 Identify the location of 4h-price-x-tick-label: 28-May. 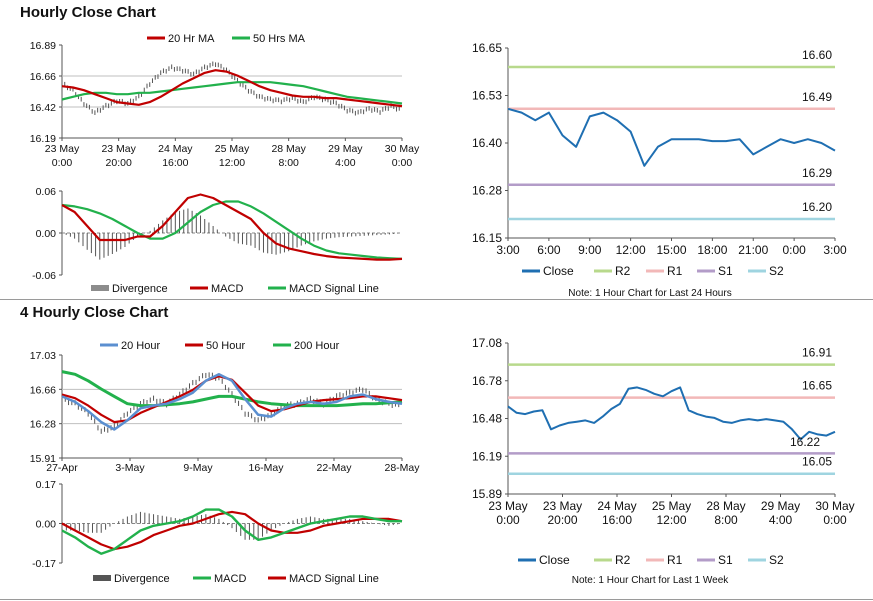
(402, 468).